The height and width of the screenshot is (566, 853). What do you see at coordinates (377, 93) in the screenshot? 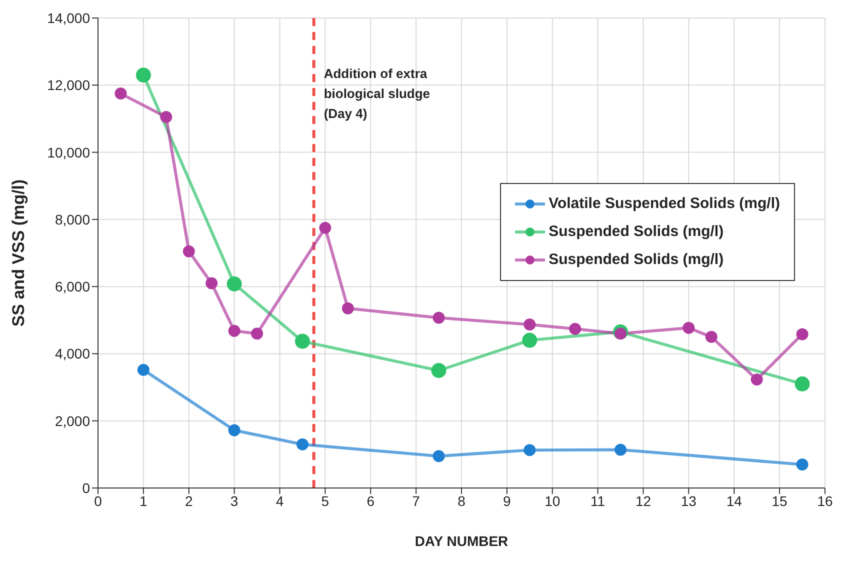
I see `ref-line-label: Addition of extra biological sludge (Day 4)` at bounding box center [377, 93].